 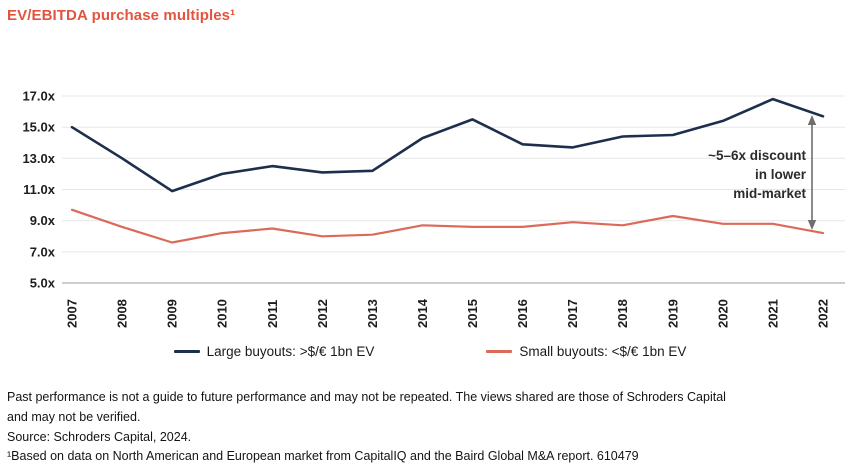 What do you see at coordinates (322, 313) in the screenshot?
I see `x-axis-tick-label: 2012` at bounding box center [322, 313].